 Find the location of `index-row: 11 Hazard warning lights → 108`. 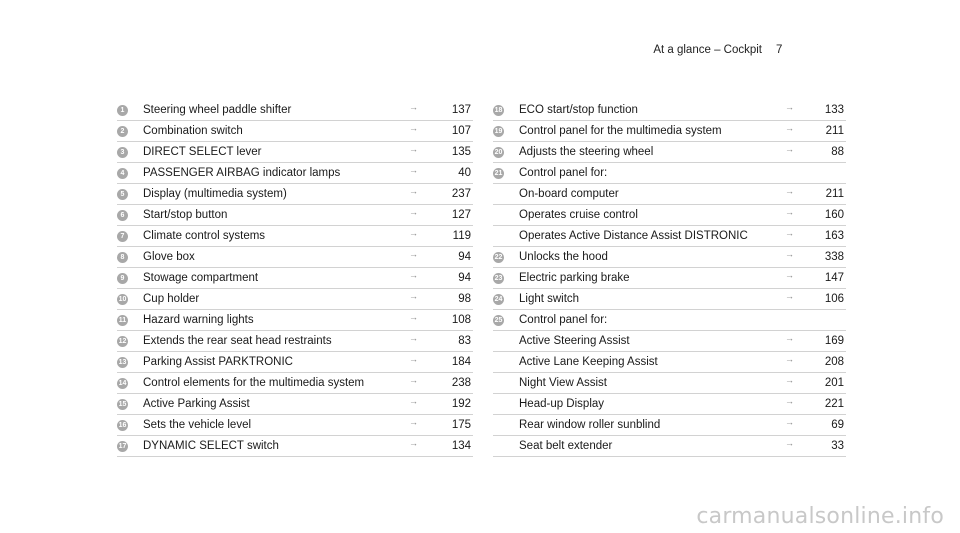

index-row: 11 Hazard warning lights → 108 is located at coordinates (295, 321).